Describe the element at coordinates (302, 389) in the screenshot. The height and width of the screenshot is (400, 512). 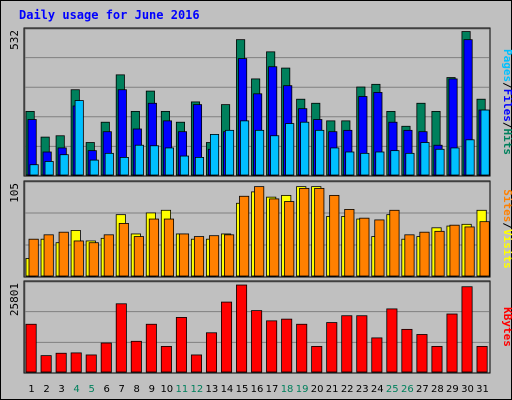
I see `x-tick-label: 19` at that location.